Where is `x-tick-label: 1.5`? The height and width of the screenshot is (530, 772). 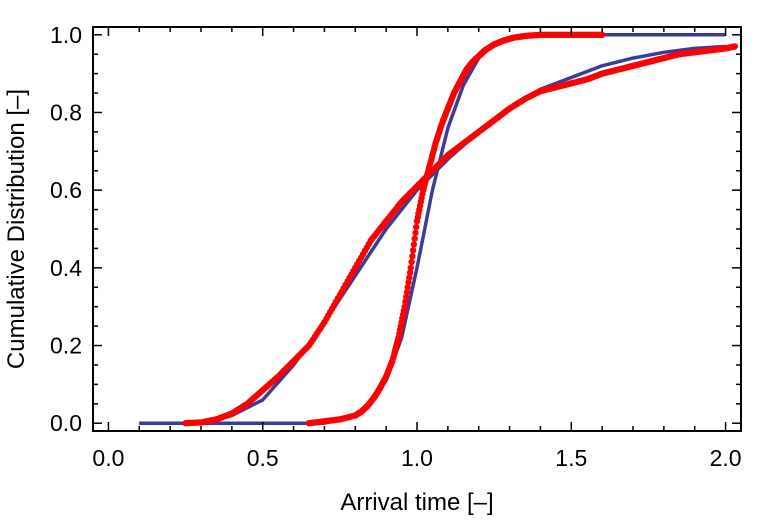 x-tick-label: 1.5 is located at coordinates (571, 458).